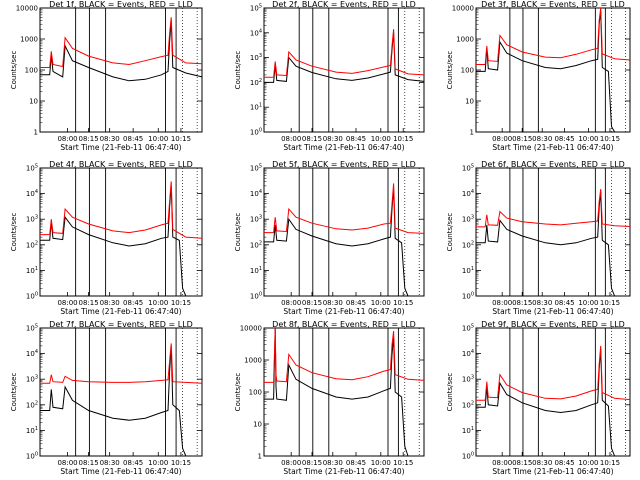  I want to click on panel-title: Det 2f, BLACK = Events, RED = LLD, so click(344, 4).